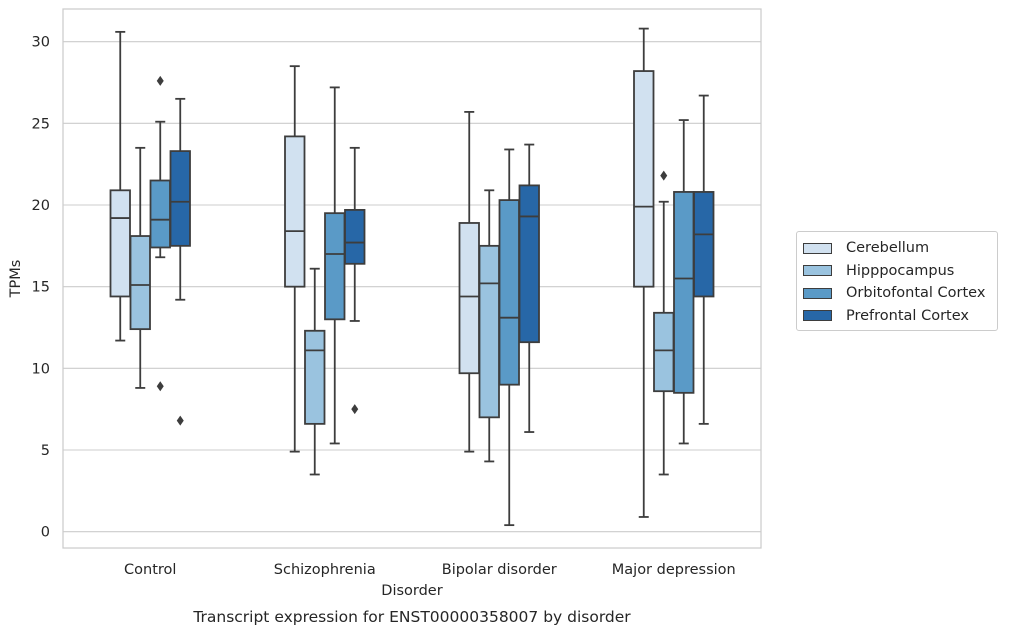  What do you see at coordinates (916, 293) in the screenshot?
I see `legend-label-orbitofrontal-cortex: Orbitofontal Cortex` at bounding box center [916, 293].